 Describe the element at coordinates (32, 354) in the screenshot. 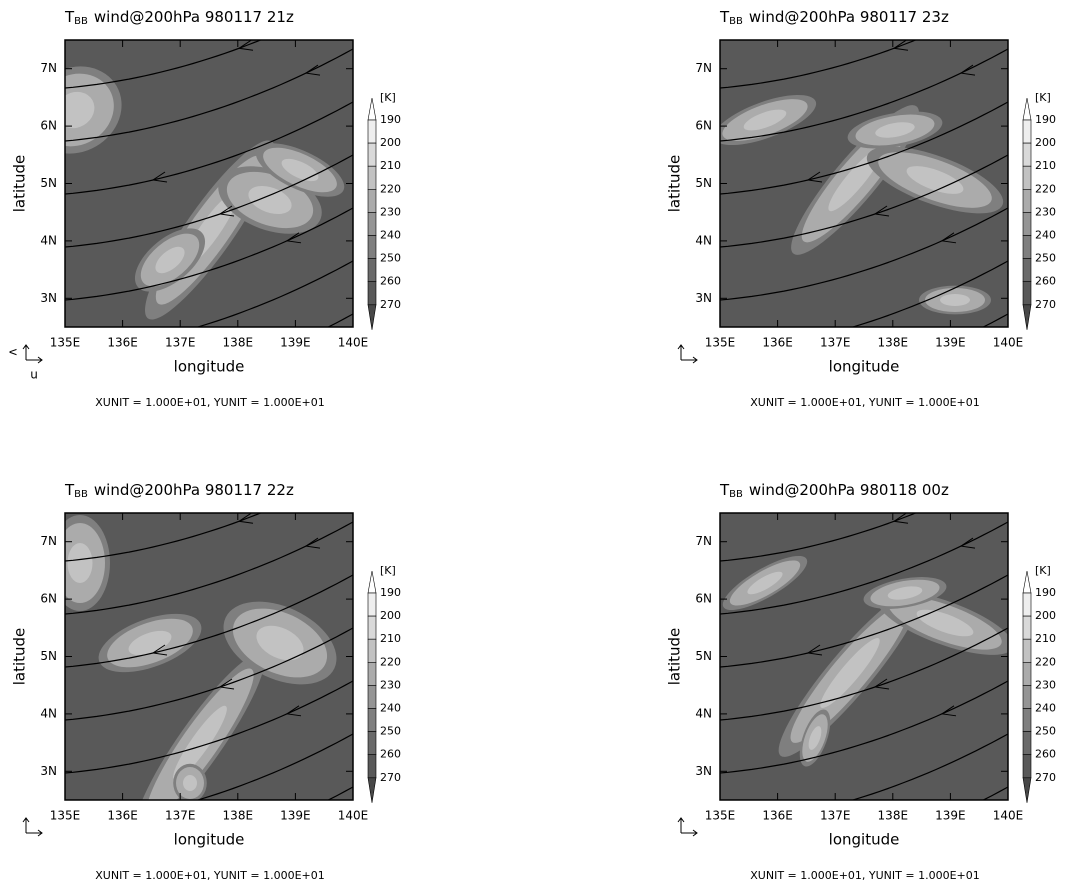

I see `vector-legend` at that location.